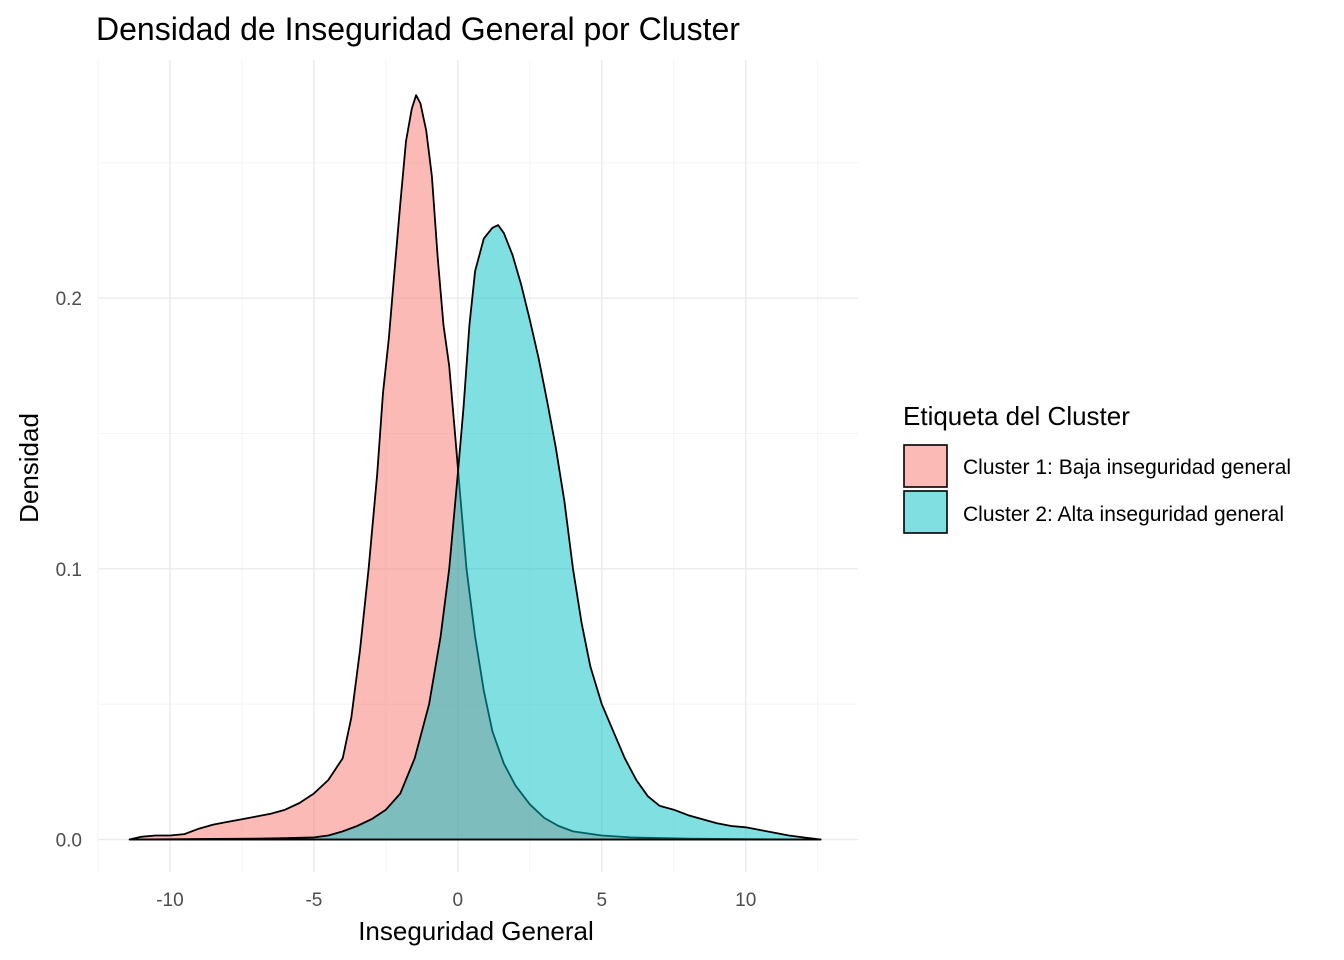 The width and height of the screenshot is (1344, 960). Describe the element at coordinates (69, 299) in the screenshot. I see `y-tick-label: 0.2` at that location.